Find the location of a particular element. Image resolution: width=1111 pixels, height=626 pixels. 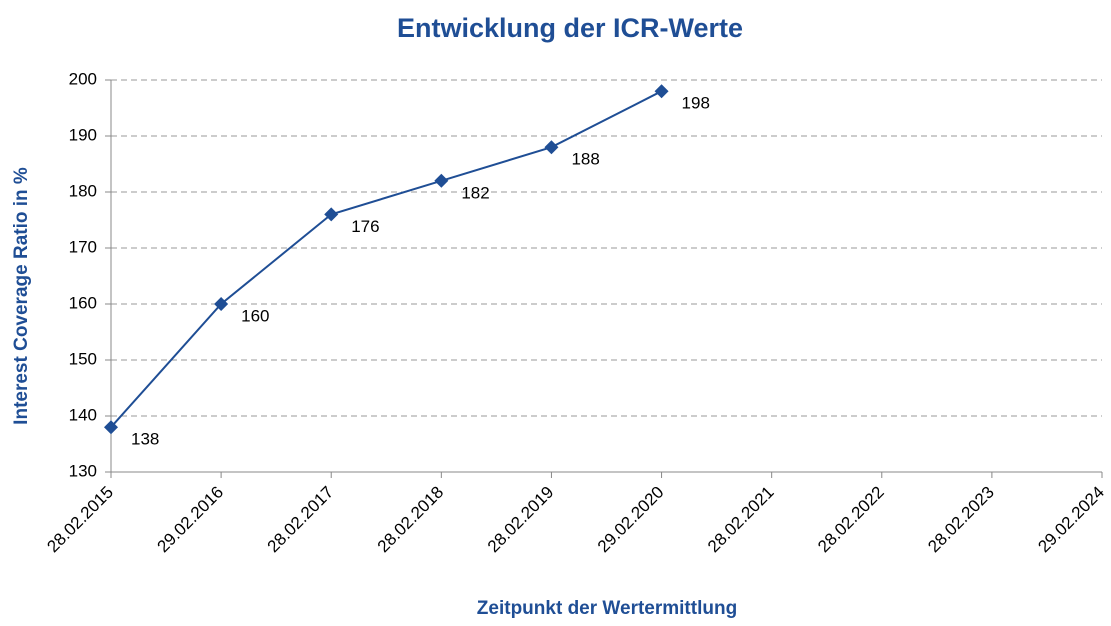

data-label: 138 is located at coordinates (145, 439).